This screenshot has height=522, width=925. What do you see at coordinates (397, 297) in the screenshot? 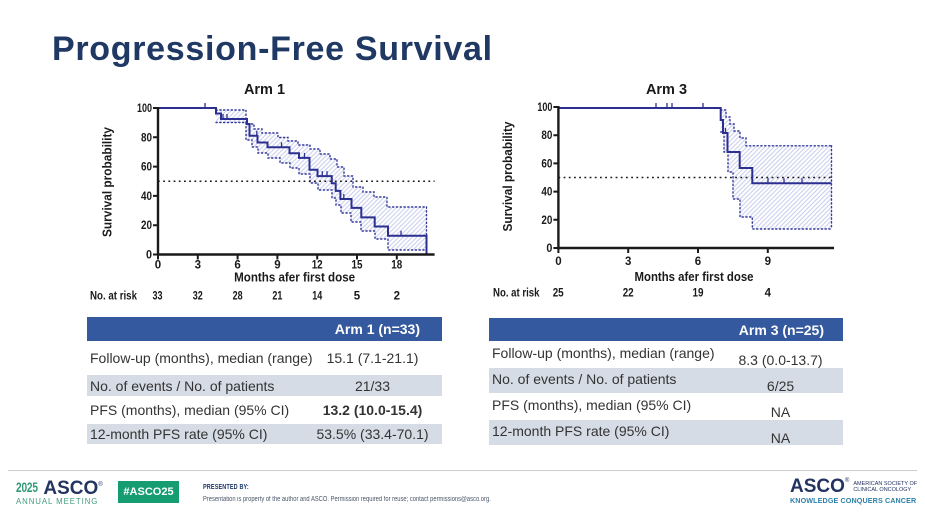
I see `svg-text: 2` at bounding box center [397, 297].